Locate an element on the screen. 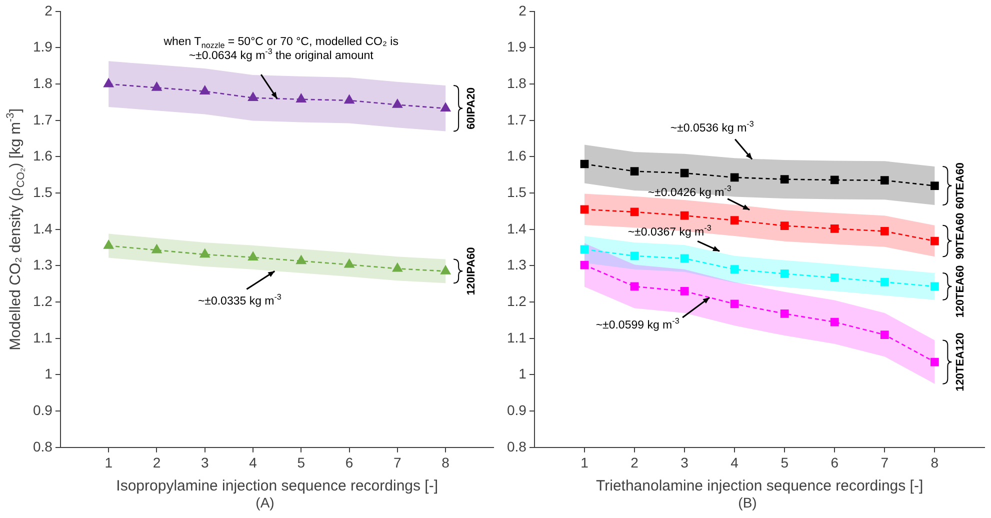 The width and height of the screenshot is (991, 518). text: 60IPA20 is located at coordinates (472, 108).